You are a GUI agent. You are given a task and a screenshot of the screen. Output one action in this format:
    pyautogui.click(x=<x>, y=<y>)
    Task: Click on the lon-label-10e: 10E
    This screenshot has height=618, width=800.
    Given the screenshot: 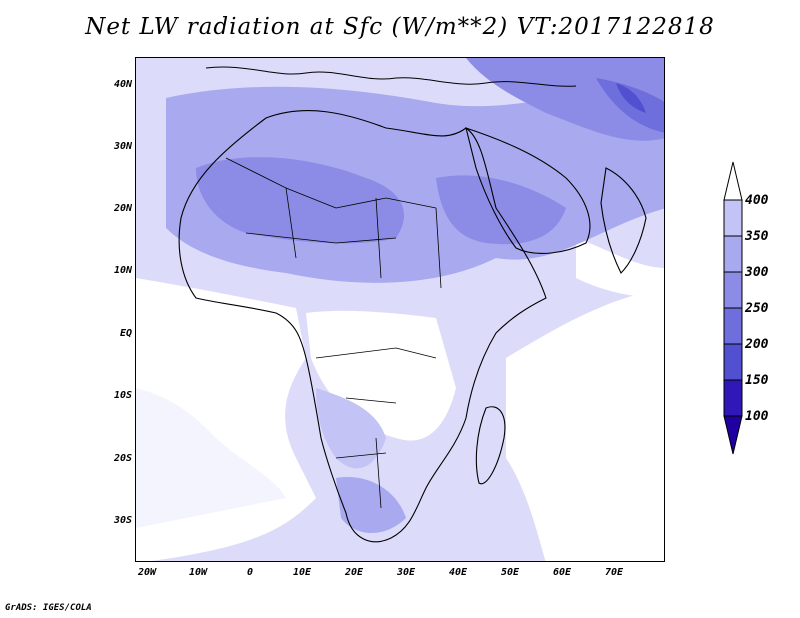 What is the action you would take?
    pyautogui.click(x=302, y=572)
    